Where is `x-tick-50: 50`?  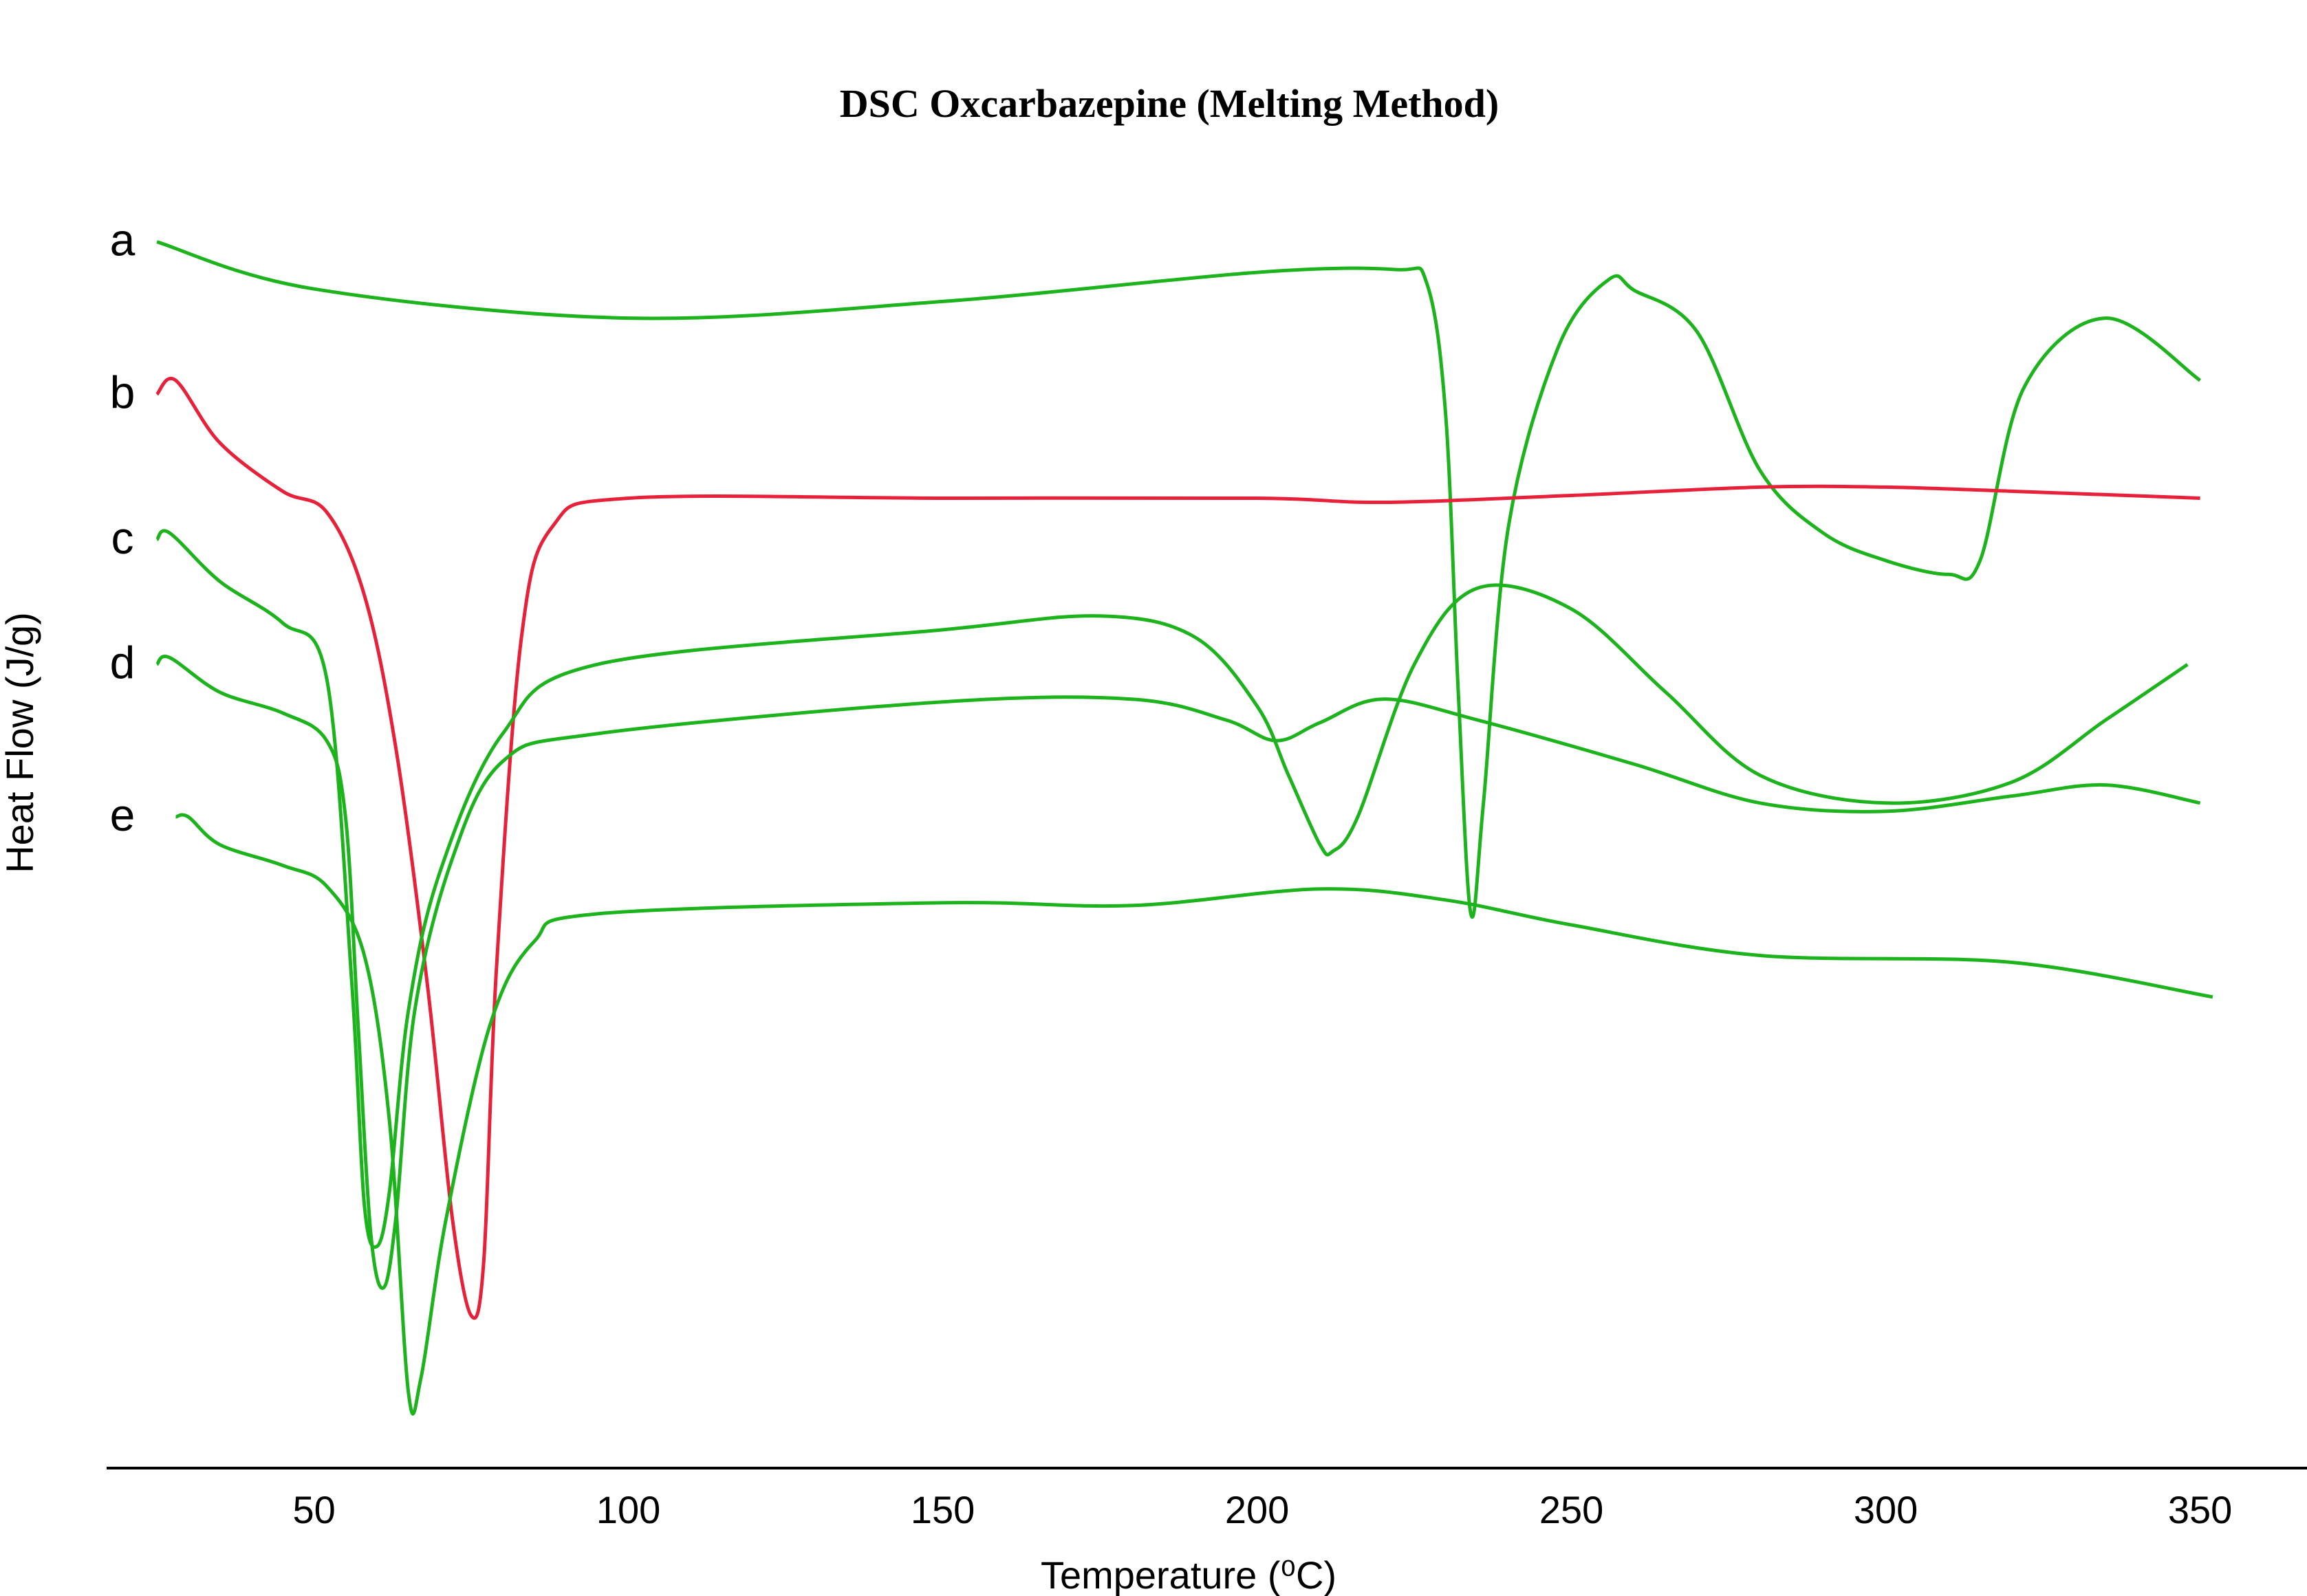 x-tick-50: 50 is located at coordinates (313, 1509).